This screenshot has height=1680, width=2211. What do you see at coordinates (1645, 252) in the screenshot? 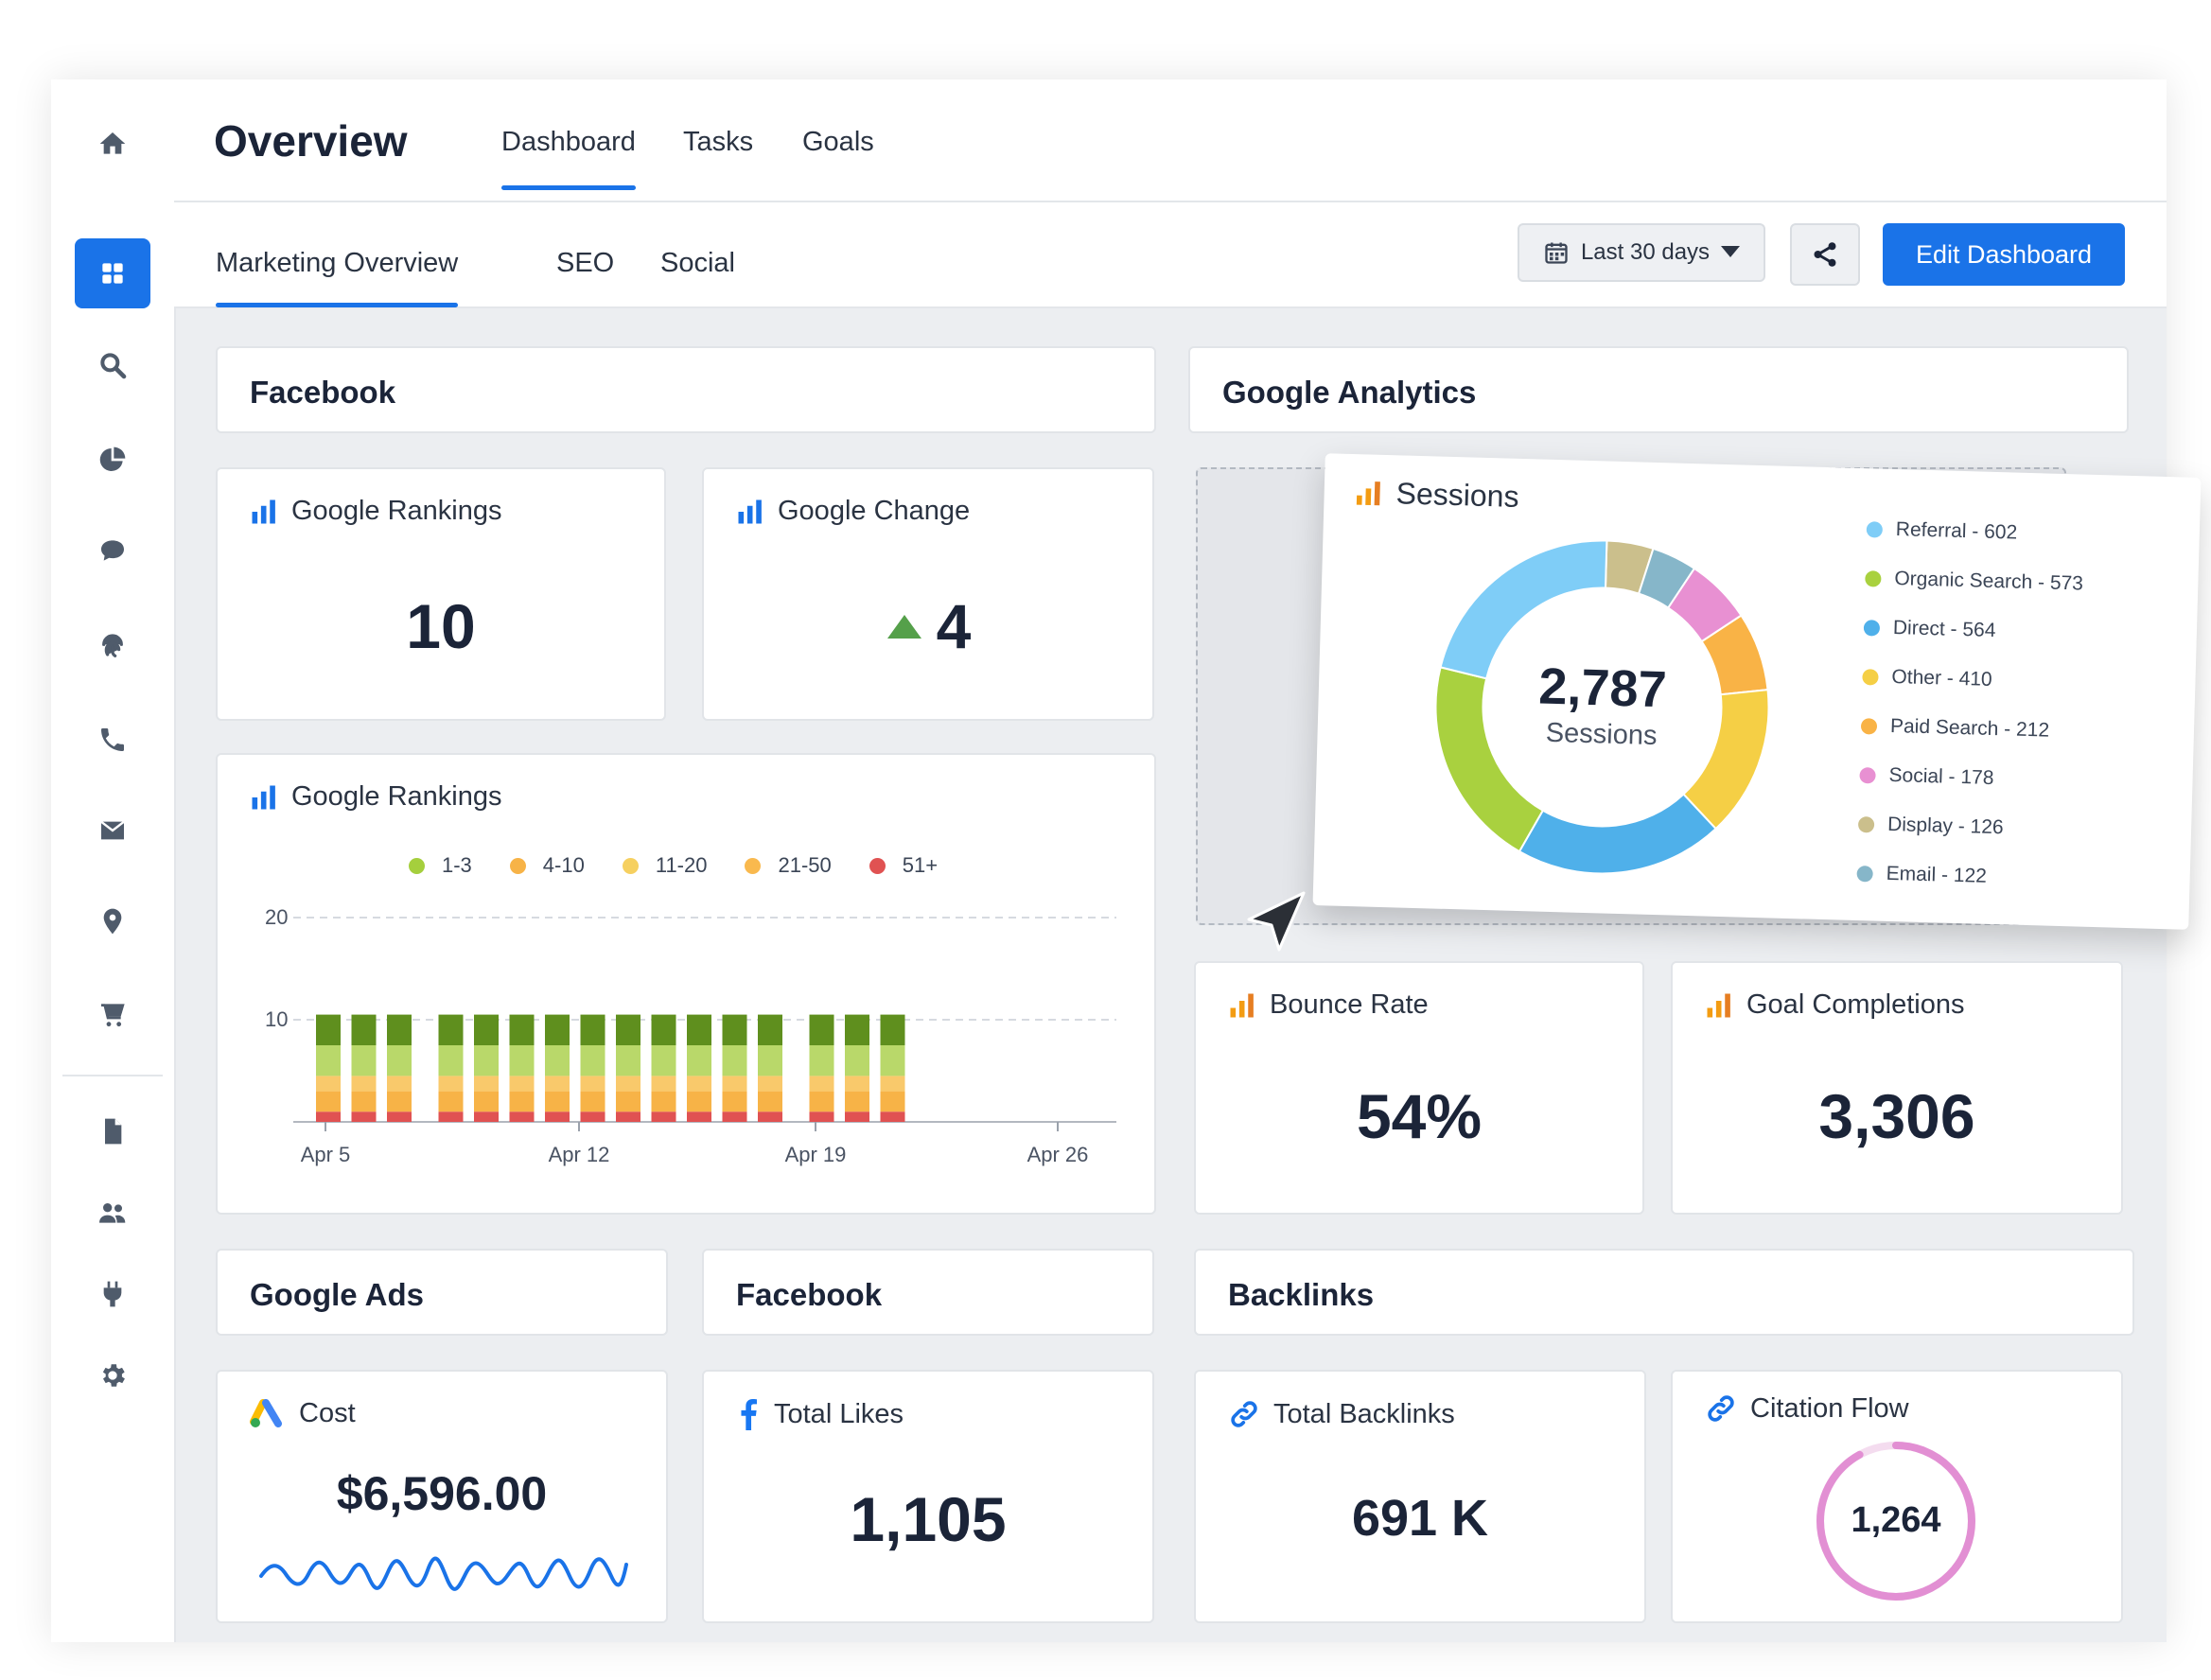
I see `date-range-label: Last 30 days` at bounding box center [1645, 252].